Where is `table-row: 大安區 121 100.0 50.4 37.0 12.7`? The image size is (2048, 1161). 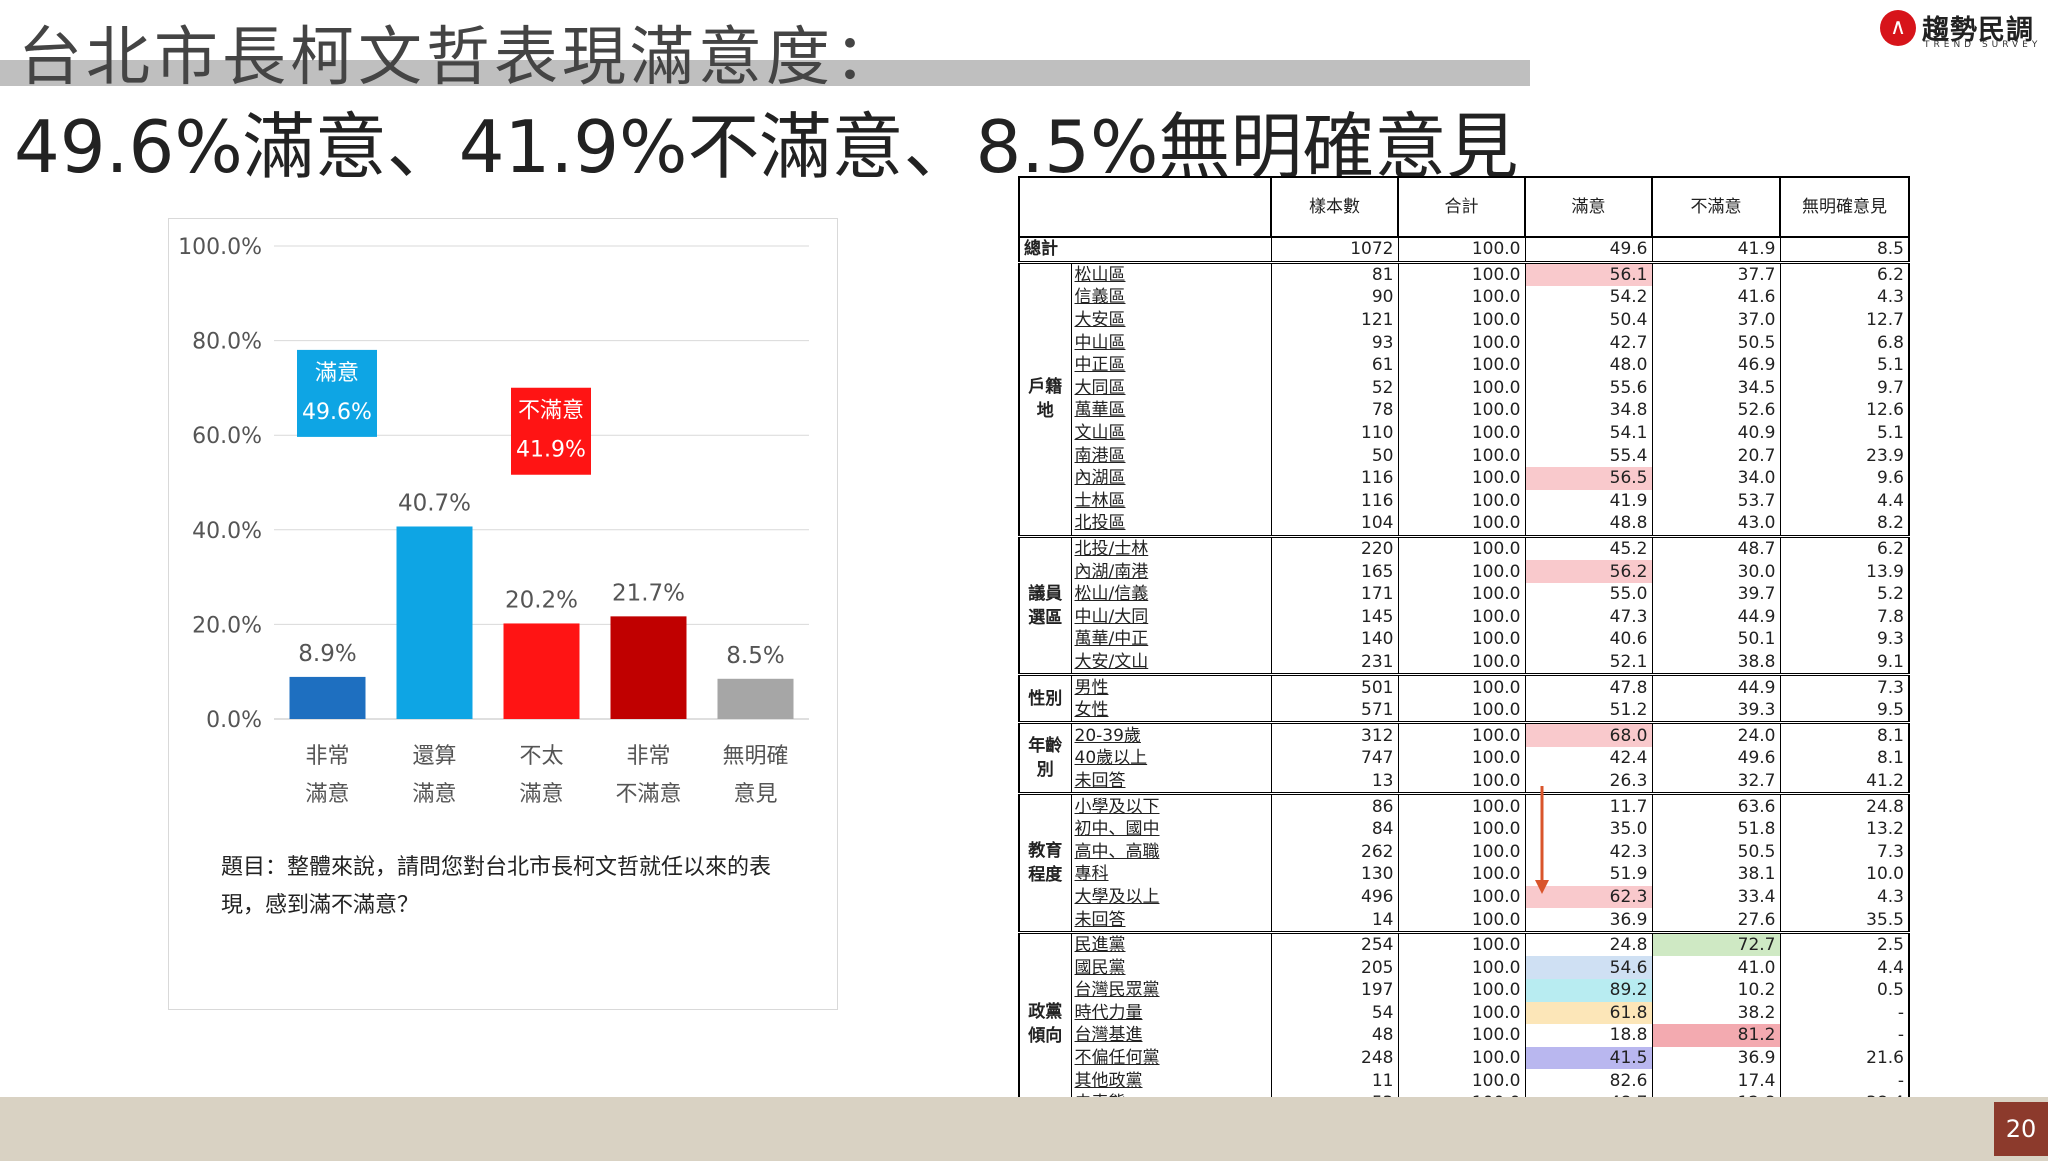 table-row: 大安區 121 100.0 50.4 37.0 12.7 is located at coordinates (1464, 320).